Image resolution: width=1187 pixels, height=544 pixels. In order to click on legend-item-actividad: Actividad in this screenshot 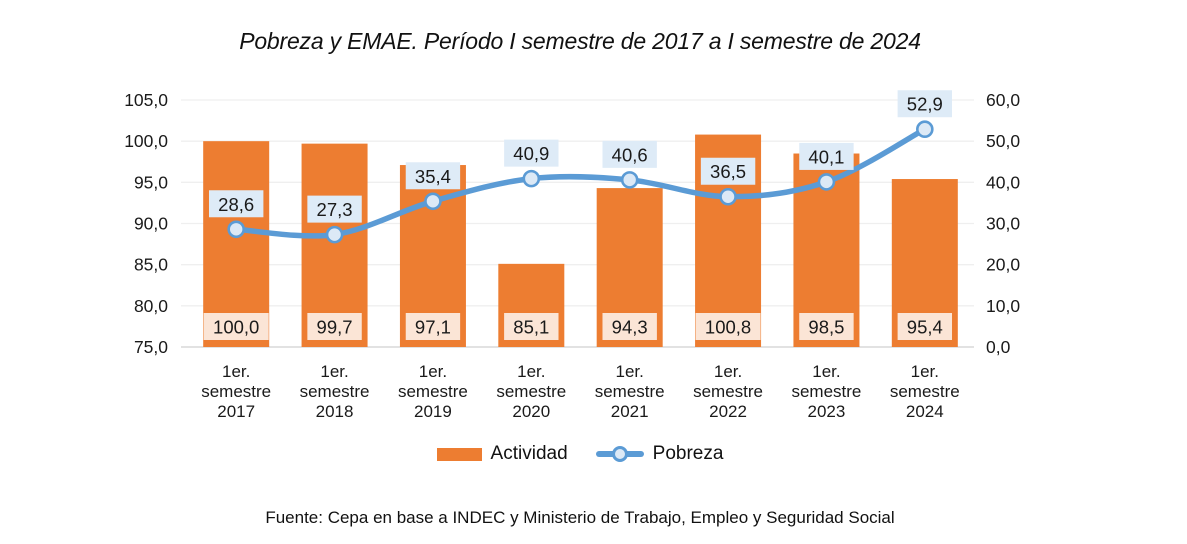, I will do `click(502, 454)`.